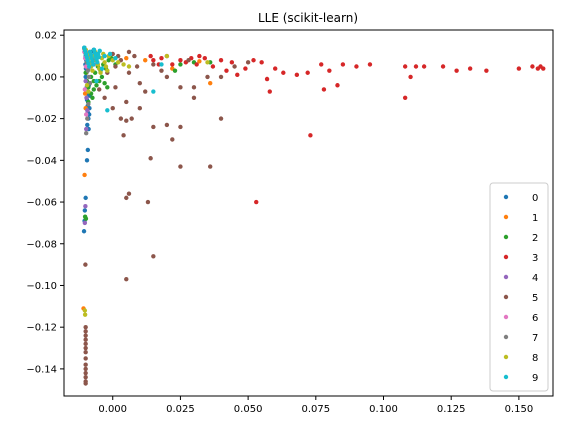  Describe the element at coordinates (535, 358) in the screenshot. I see `legend-label-8: 8` at that location.